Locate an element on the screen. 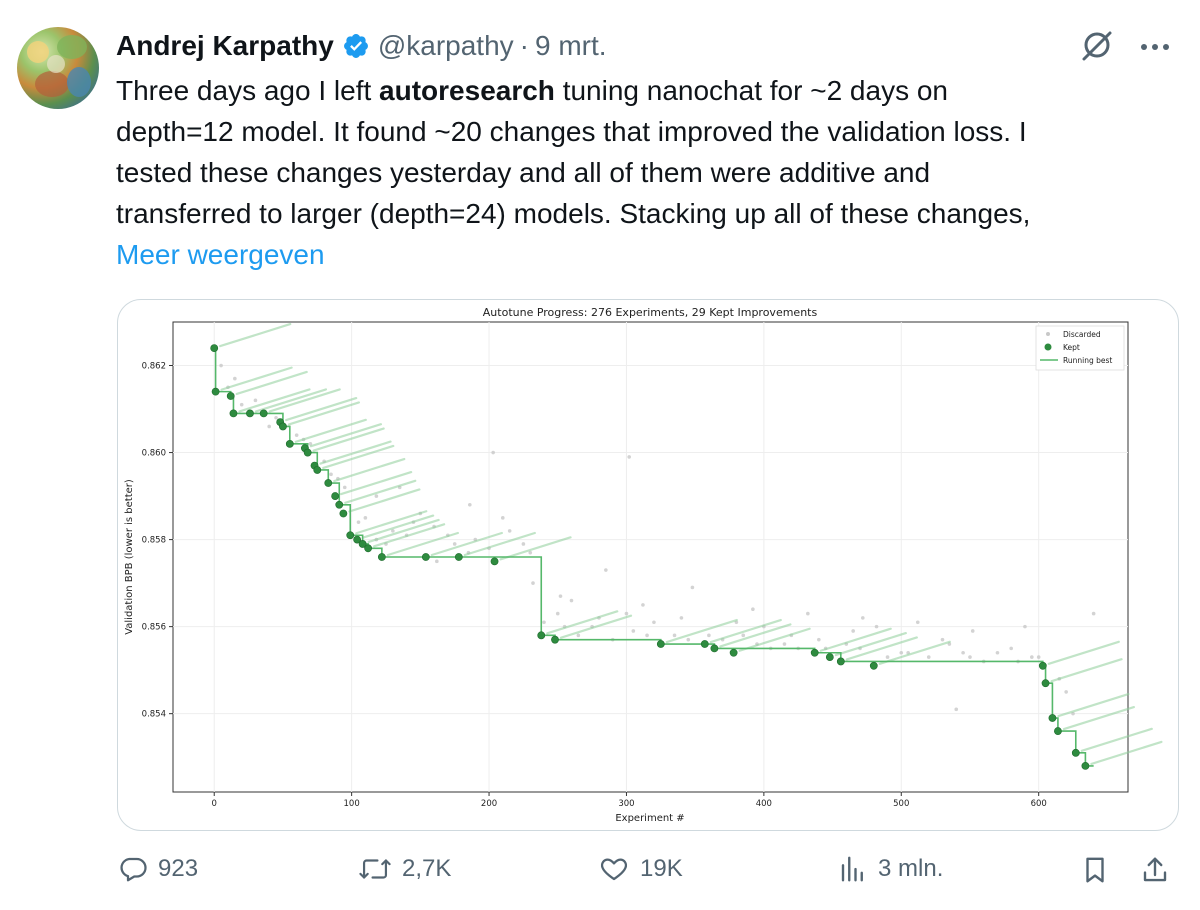 This screenshot has width=1200, height=910. y-tick-label: 0.860 is located at coordinates (154, 454).